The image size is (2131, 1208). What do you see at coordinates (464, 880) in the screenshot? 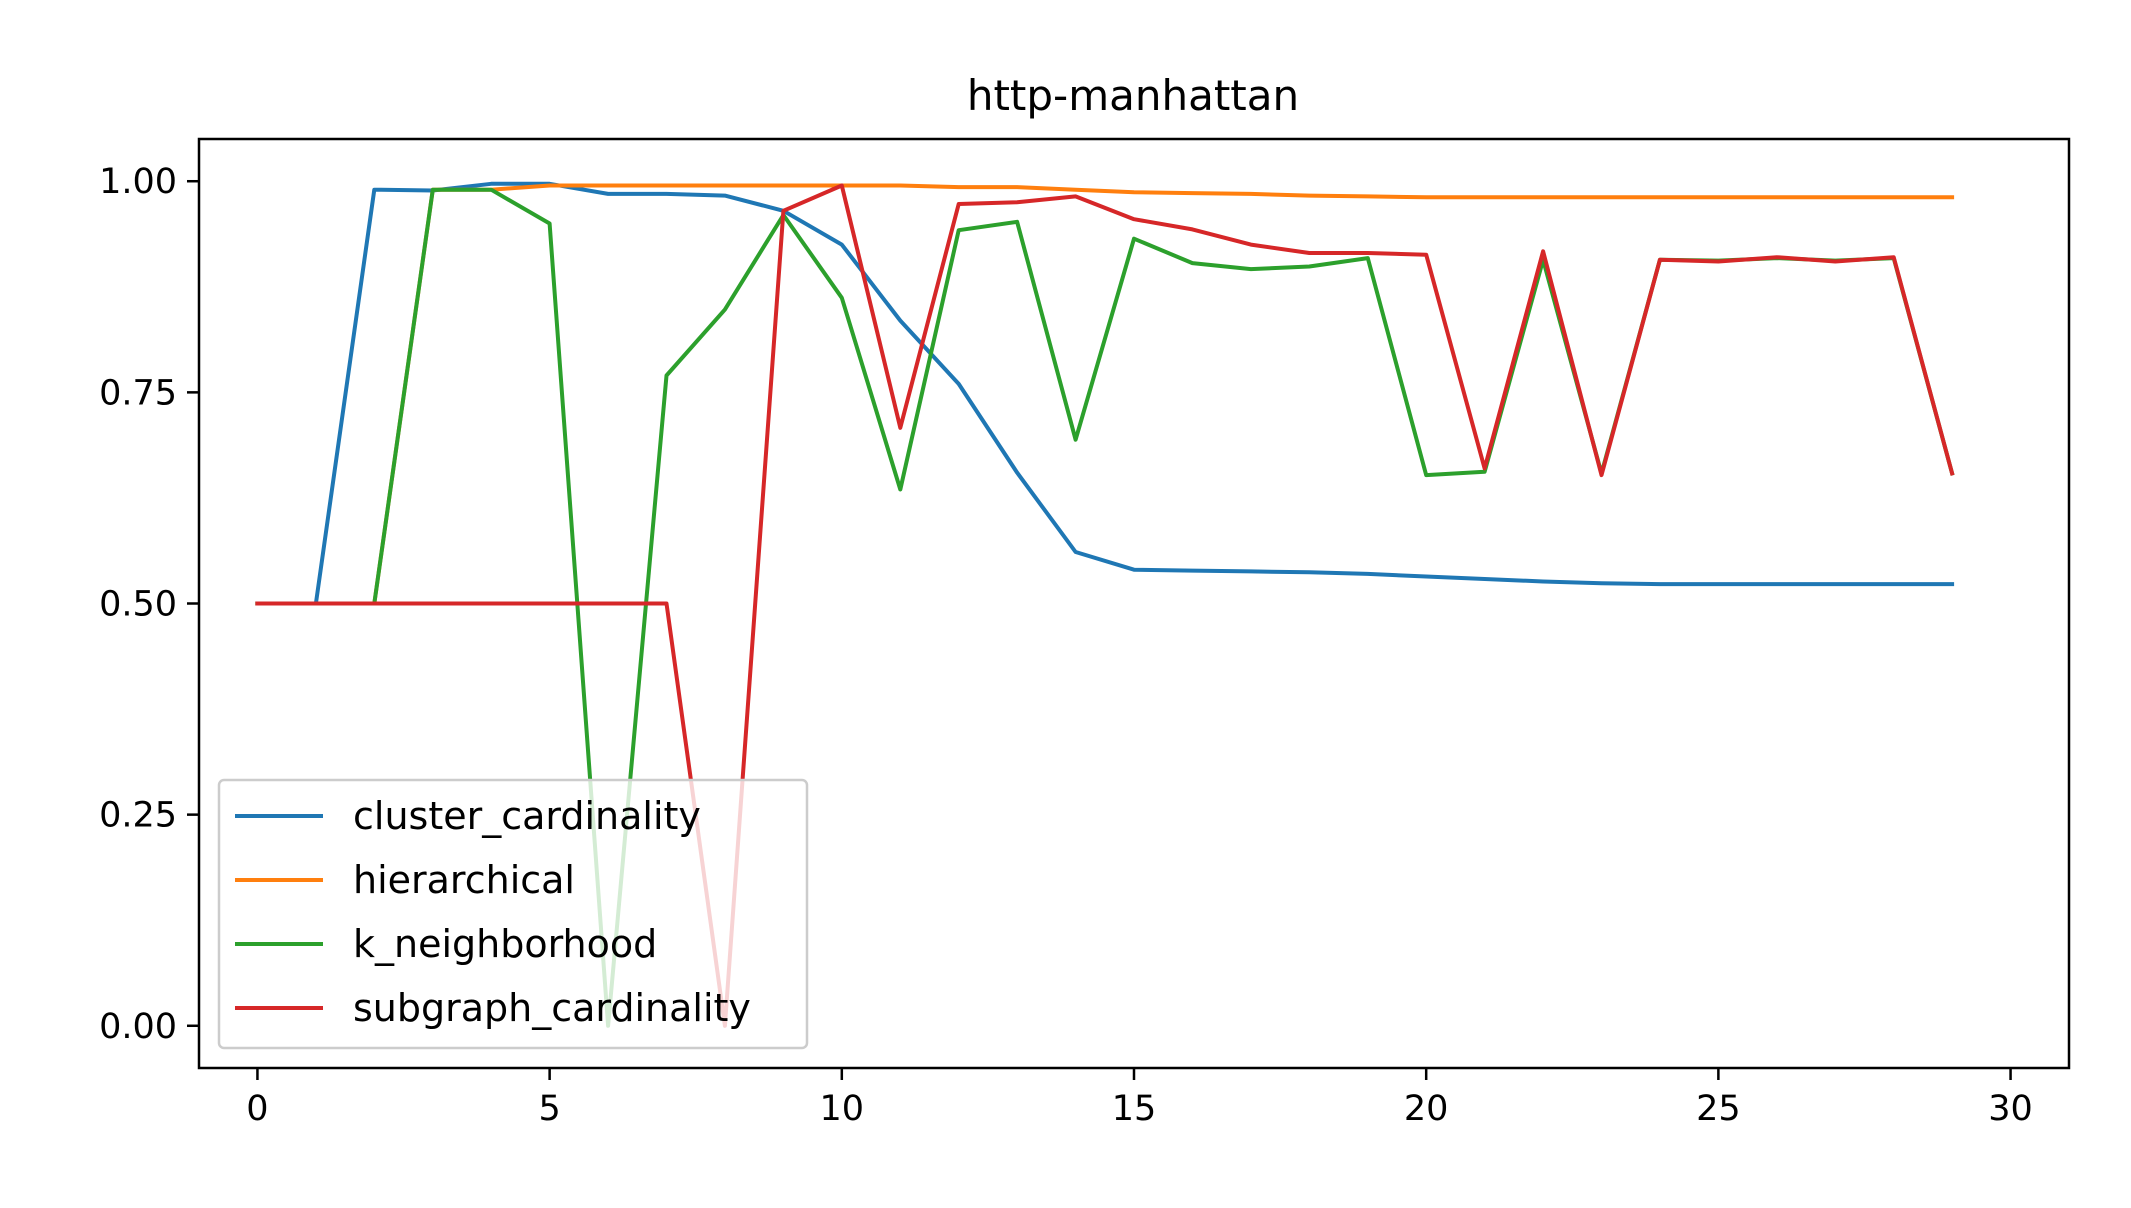
I see `legend-label: hierarchical` at bounding box center [464, 880].